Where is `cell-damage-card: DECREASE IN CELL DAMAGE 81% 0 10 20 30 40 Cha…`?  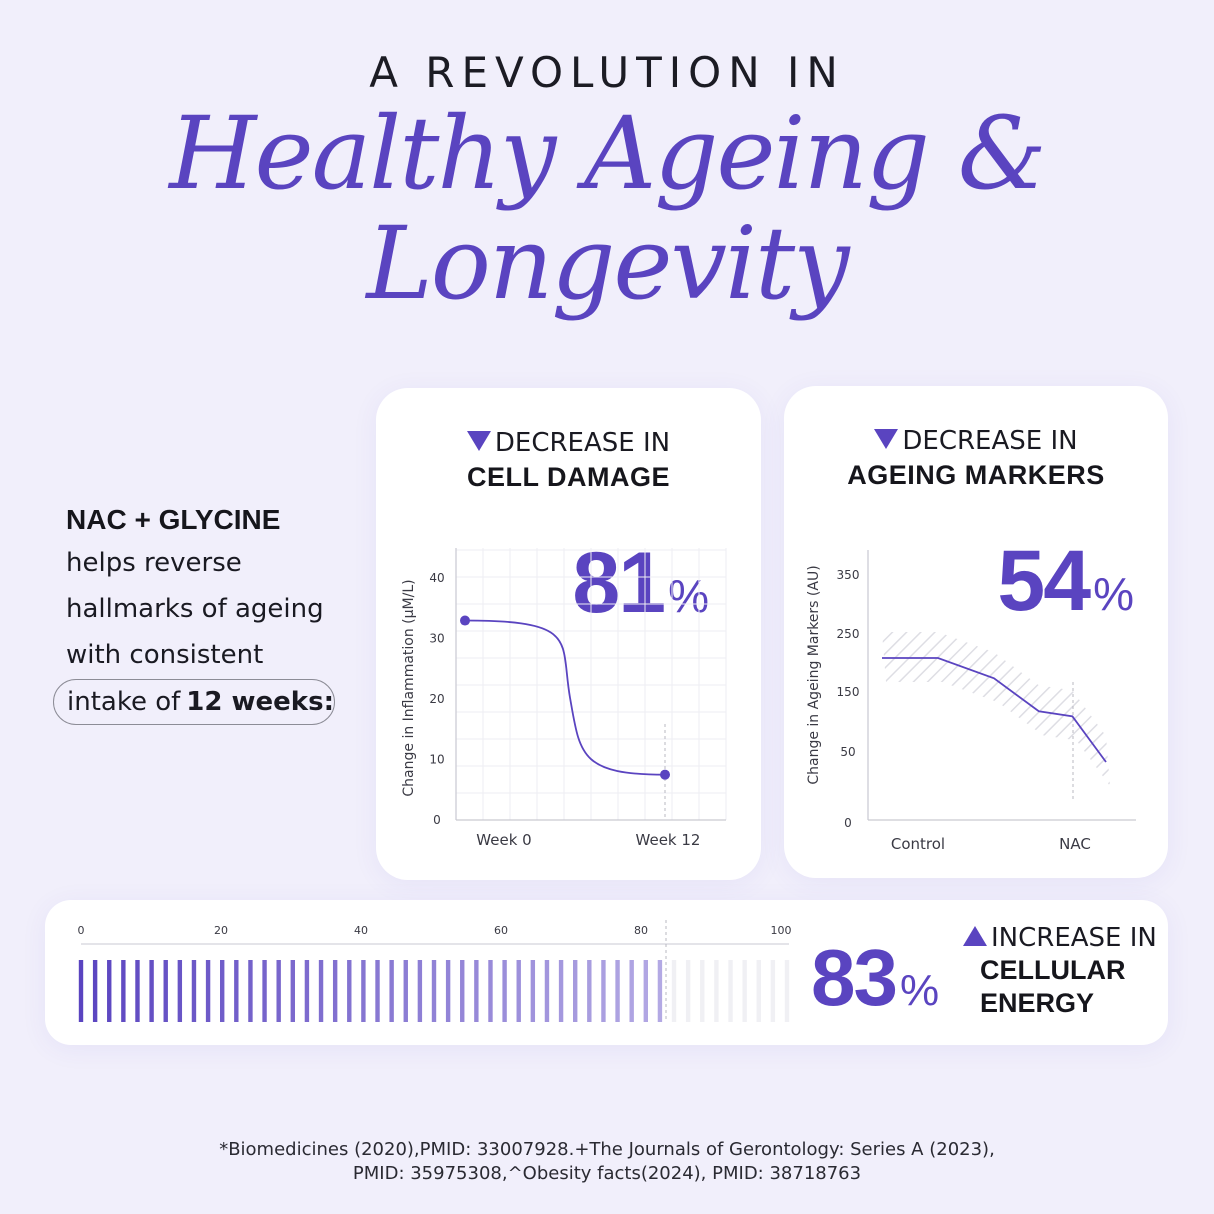 cell-damage-card: DECREASE IN CELL DAMAGE 81% 0 10 20 30 40 Cha… is located at coordinates (568, 634).